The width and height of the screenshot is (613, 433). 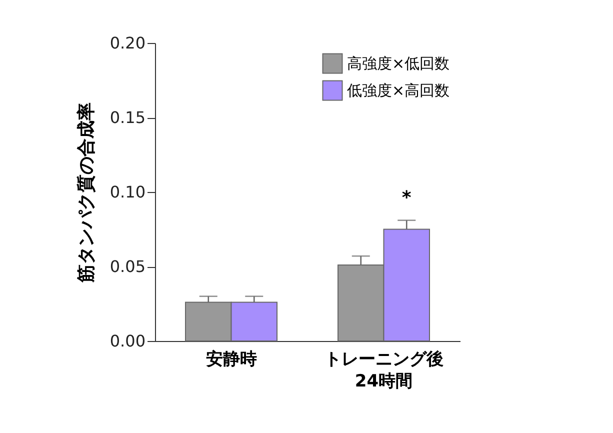 What do you see at coordinates (231, 360) in the screenshot?
I see `x-tick-label: 安静時` at bounding box center [231, 360].